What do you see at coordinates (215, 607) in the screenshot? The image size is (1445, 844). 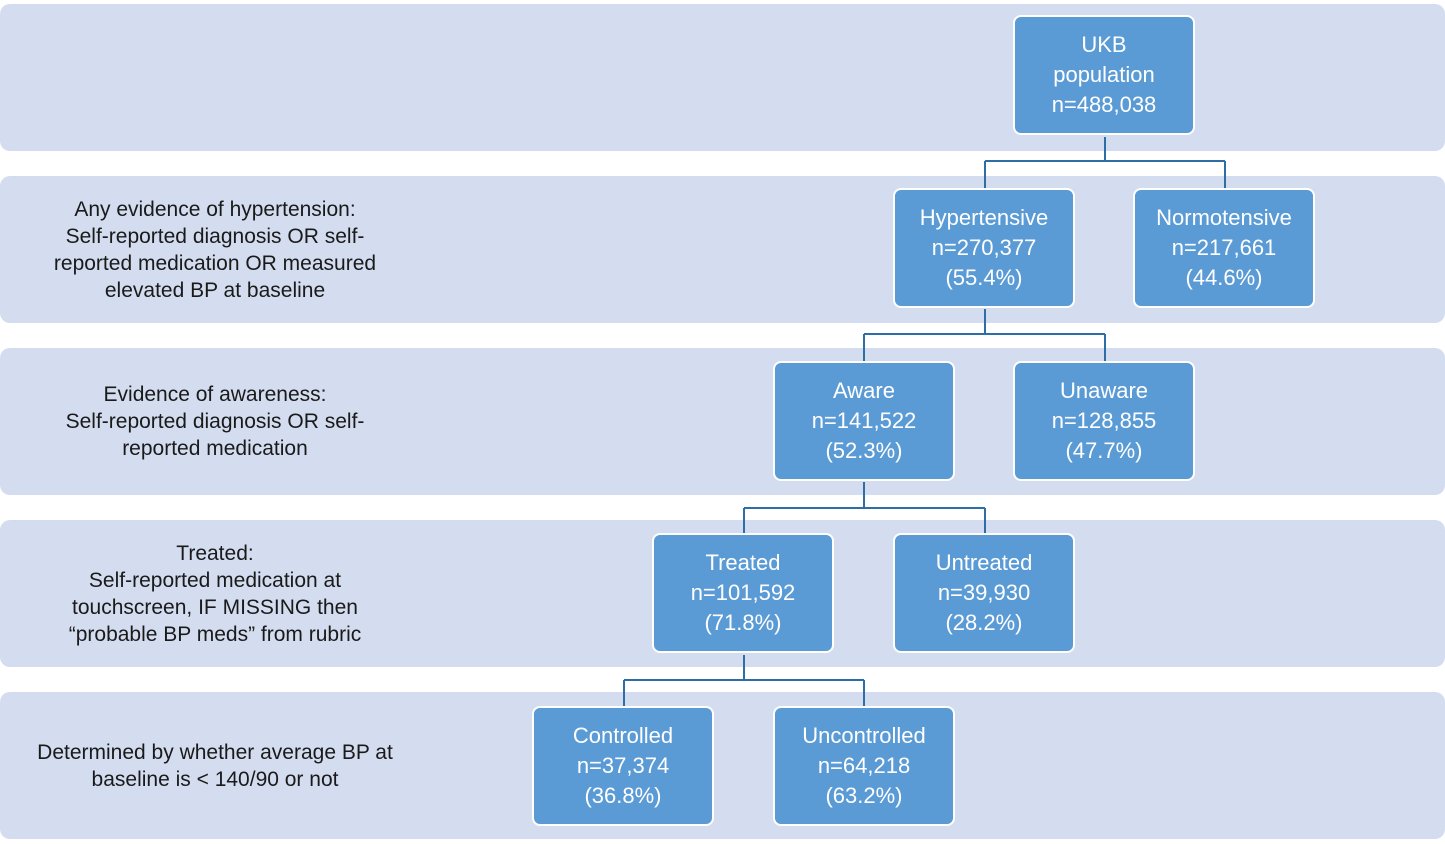 I see `band-label-line: touchscreen, IF MISSING then` at bounding box center [215, 607].